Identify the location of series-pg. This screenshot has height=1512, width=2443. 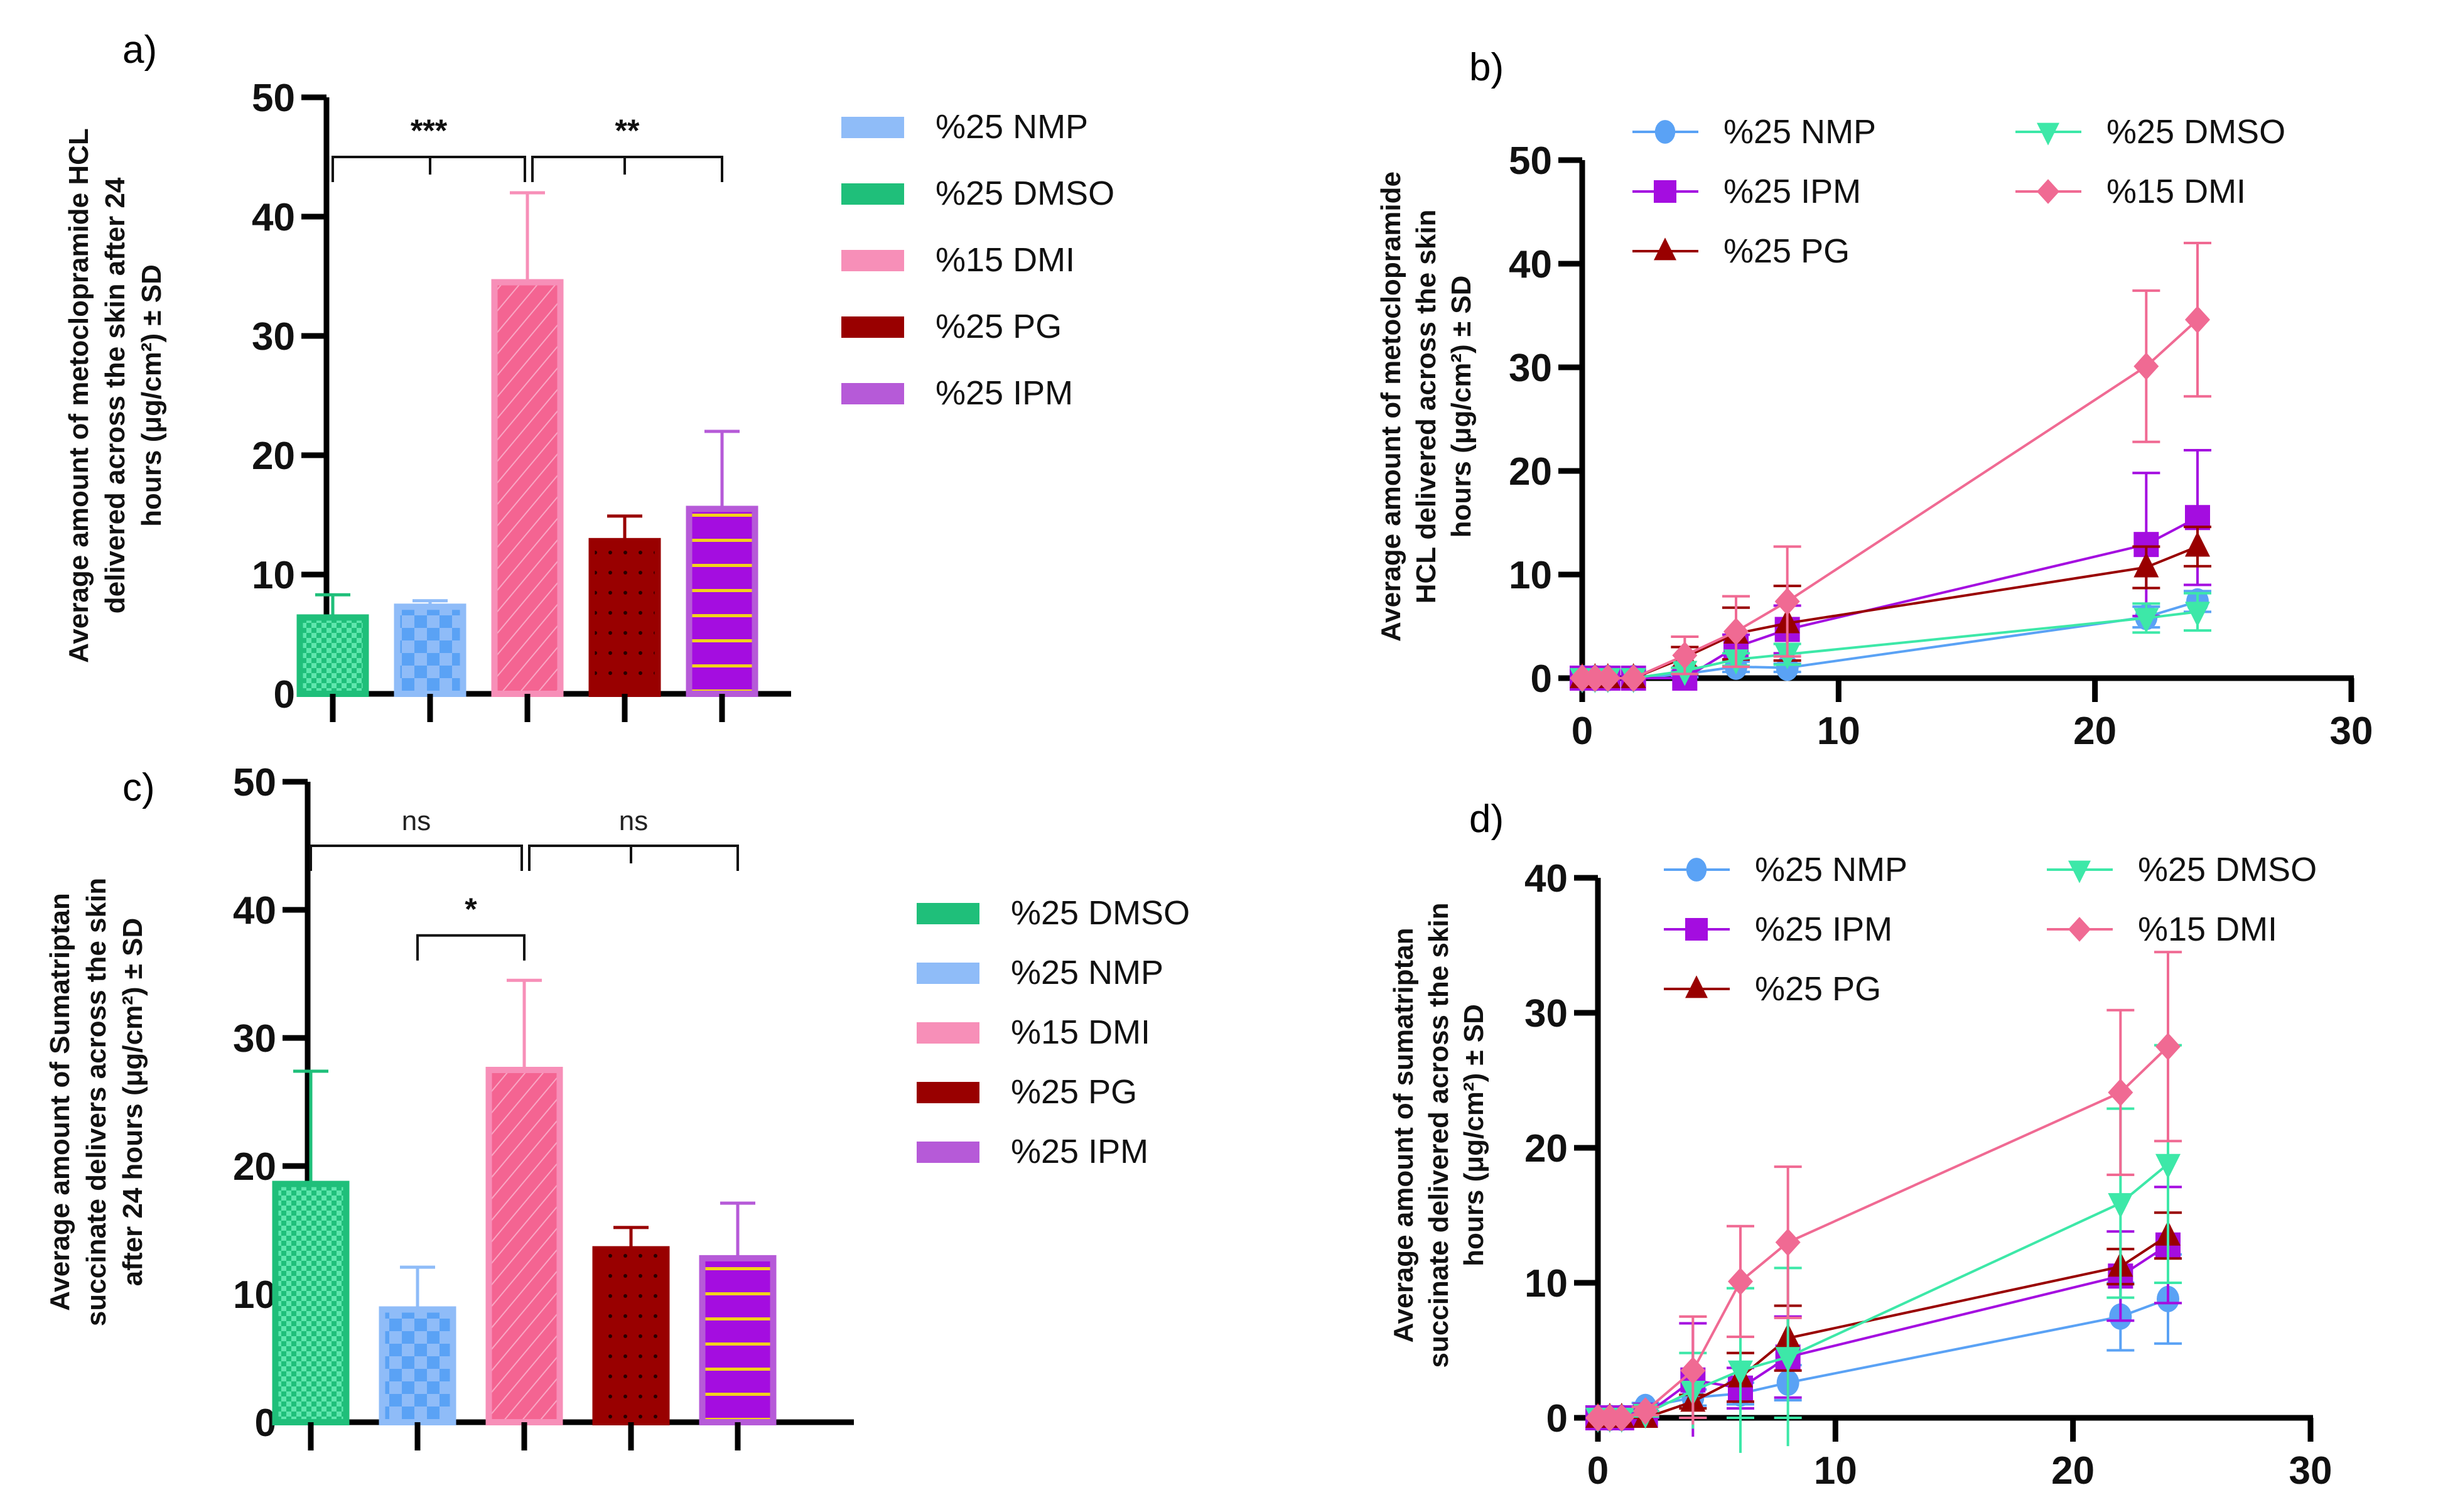
(1883, 1320).